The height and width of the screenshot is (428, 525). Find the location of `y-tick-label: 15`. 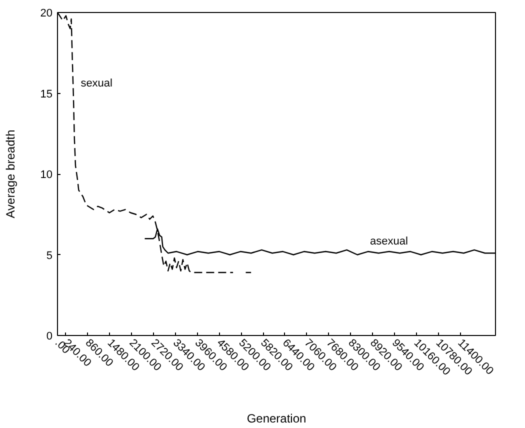

y-tick-label: 15 is located at coordinates (46, 94).